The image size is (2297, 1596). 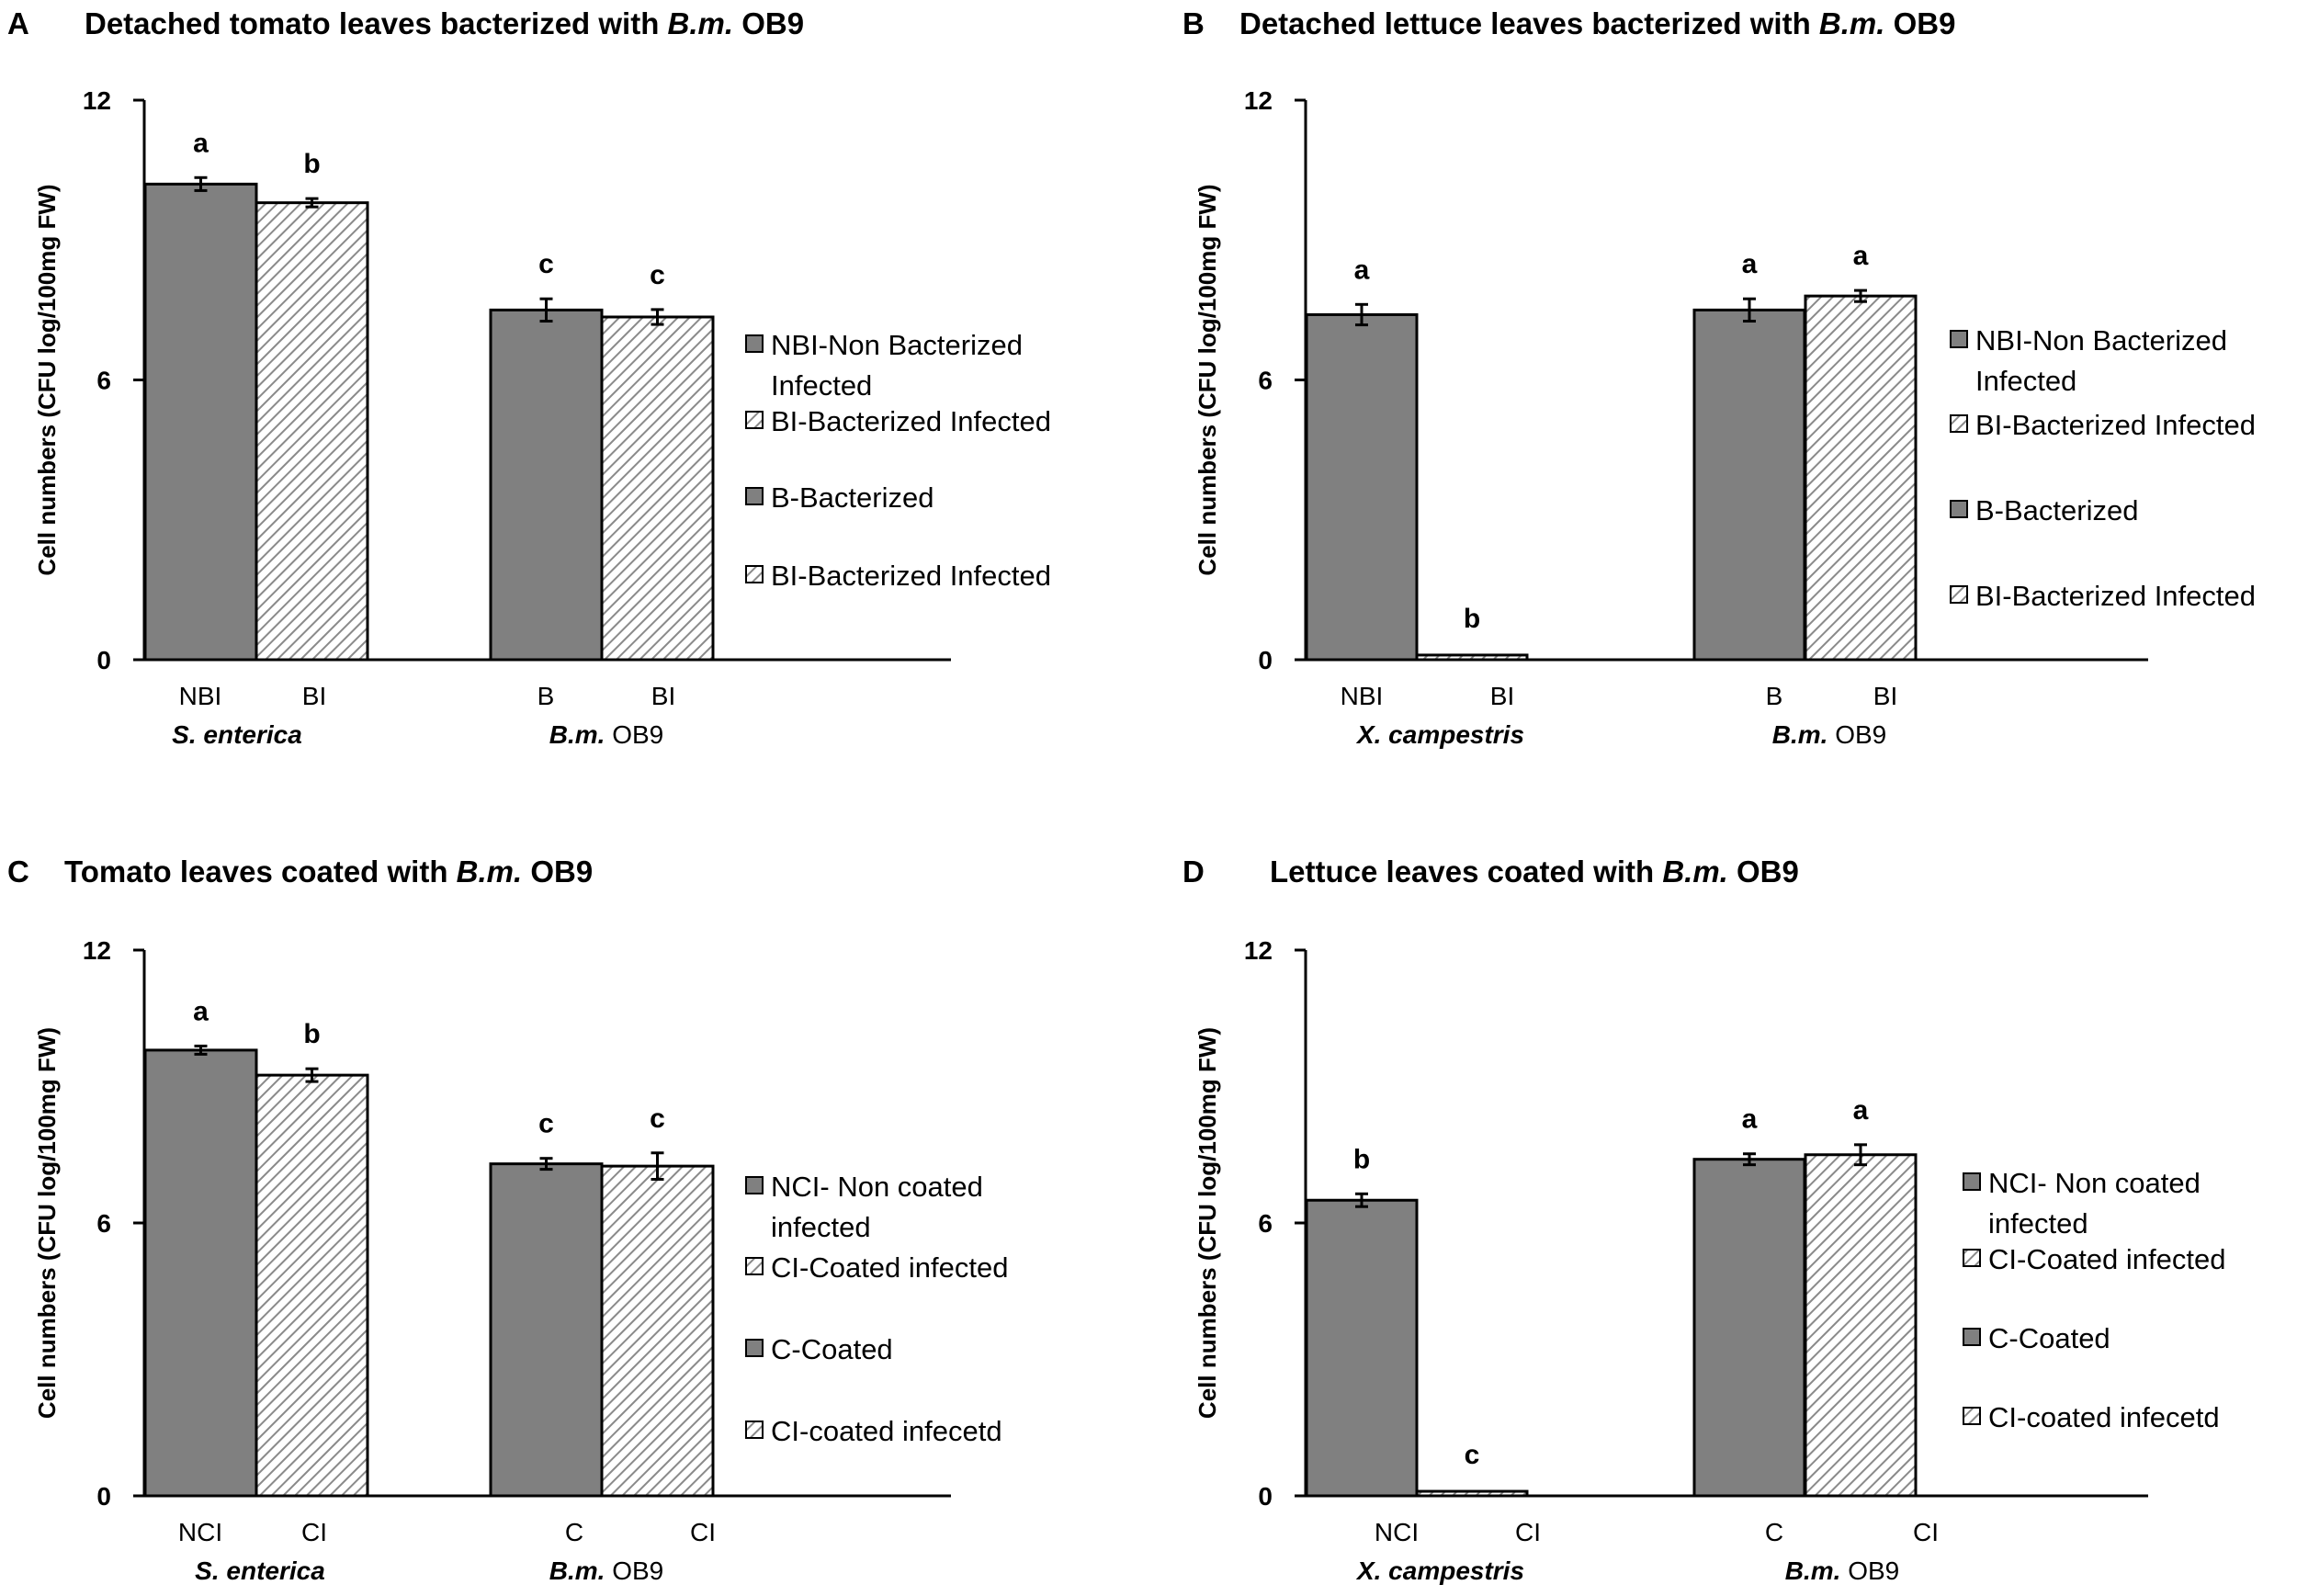 I want to click on legend-label: C-Coated, so click(x=2049, y=1338).